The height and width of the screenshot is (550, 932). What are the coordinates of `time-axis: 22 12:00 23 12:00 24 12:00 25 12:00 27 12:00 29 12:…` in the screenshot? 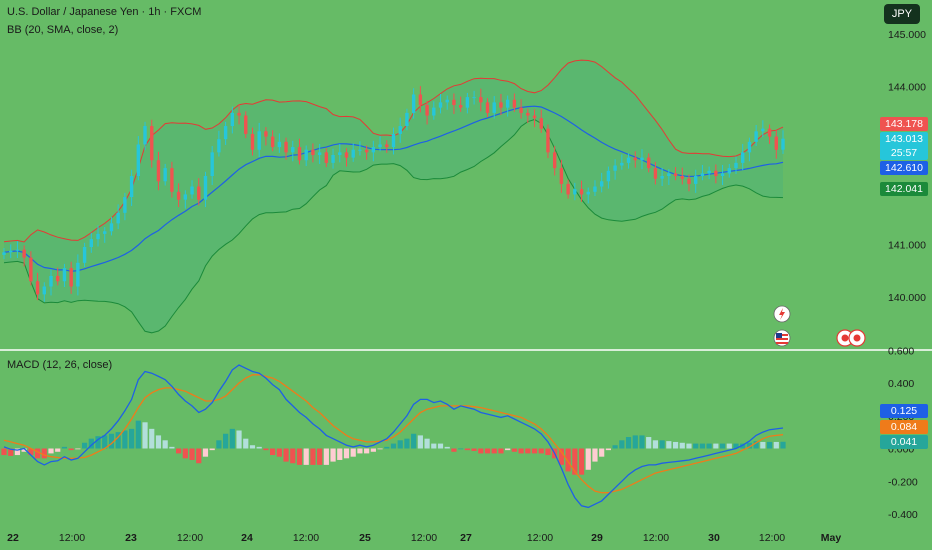 It's located at (424, 538).